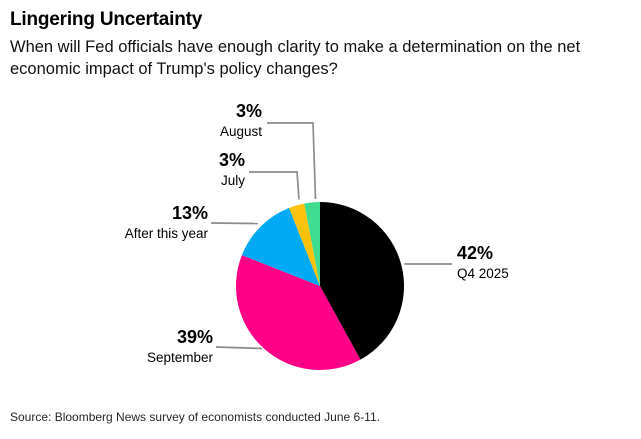 The height and width of the screenshot is (439, 641). I want to click on callout-august: 3% August, so click(182, 120).